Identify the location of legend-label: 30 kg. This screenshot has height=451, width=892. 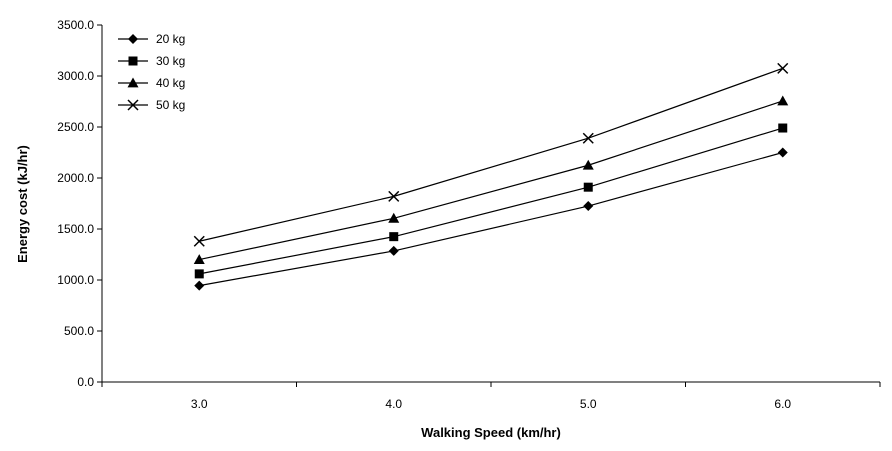
(170, 61).